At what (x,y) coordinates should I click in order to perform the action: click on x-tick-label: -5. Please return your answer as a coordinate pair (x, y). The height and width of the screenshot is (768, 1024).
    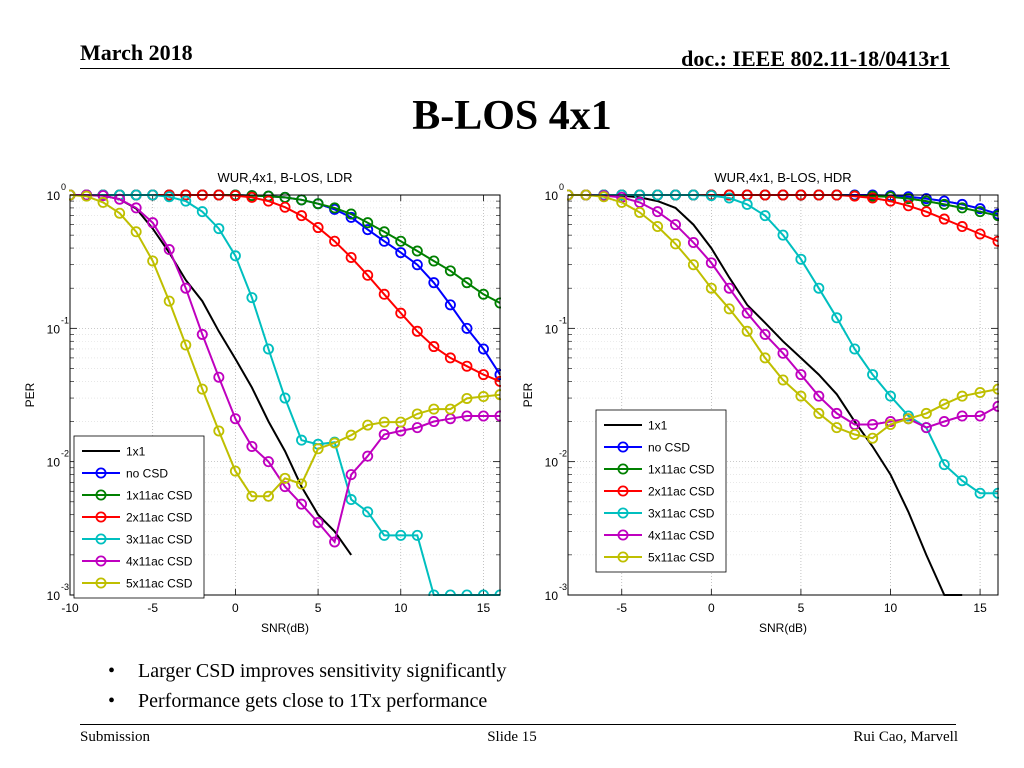
    Looking at the image, I should click on (152, 608).